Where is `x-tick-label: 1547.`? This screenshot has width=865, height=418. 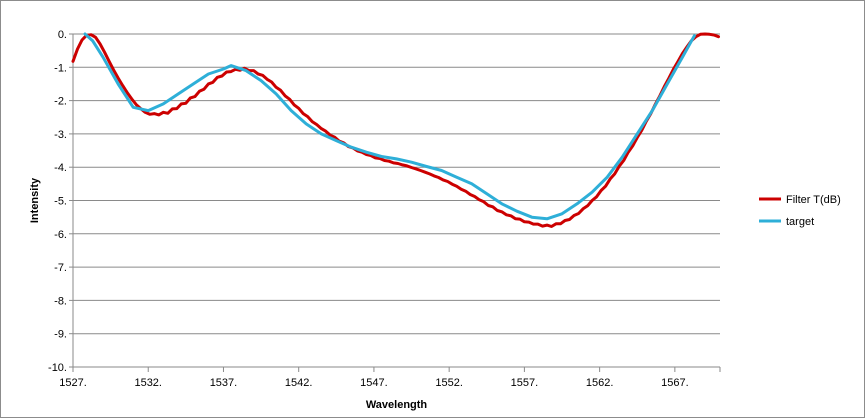
x-tick-label: 1547. is located at coordinates (374, 383).